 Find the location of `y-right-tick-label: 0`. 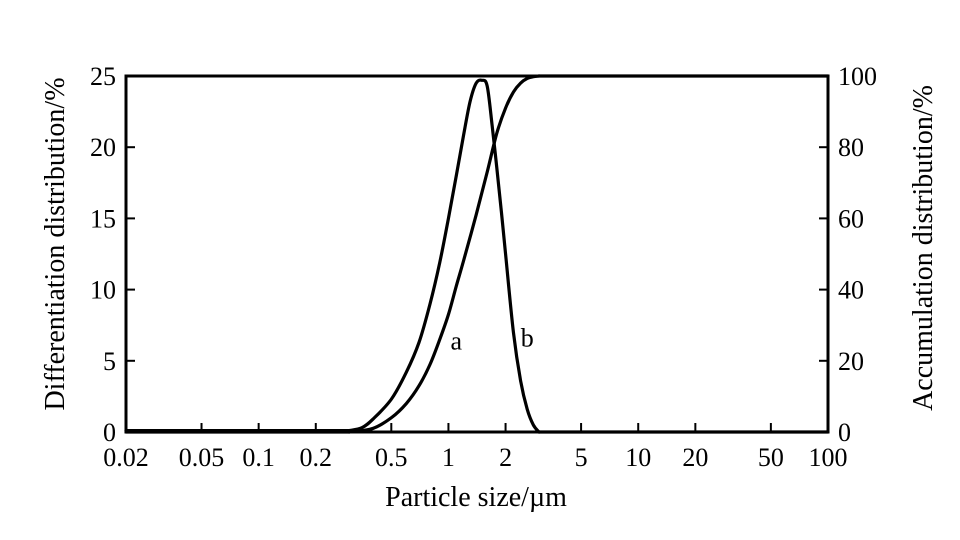

y-right-tick-label: 0 is located at coordinates (844, 432).